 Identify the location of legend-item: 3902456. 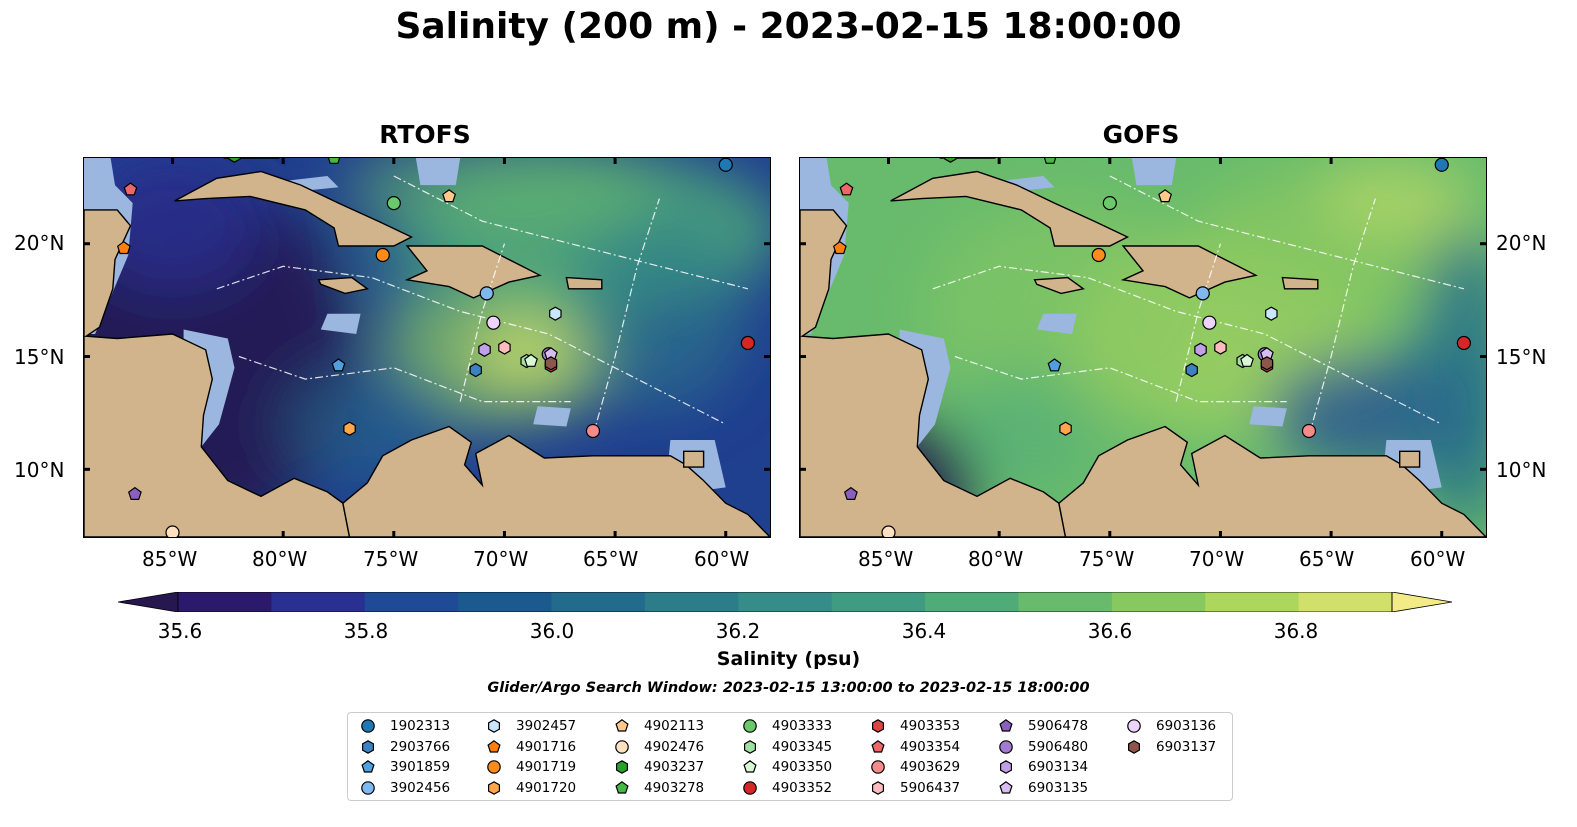
(405, 788).